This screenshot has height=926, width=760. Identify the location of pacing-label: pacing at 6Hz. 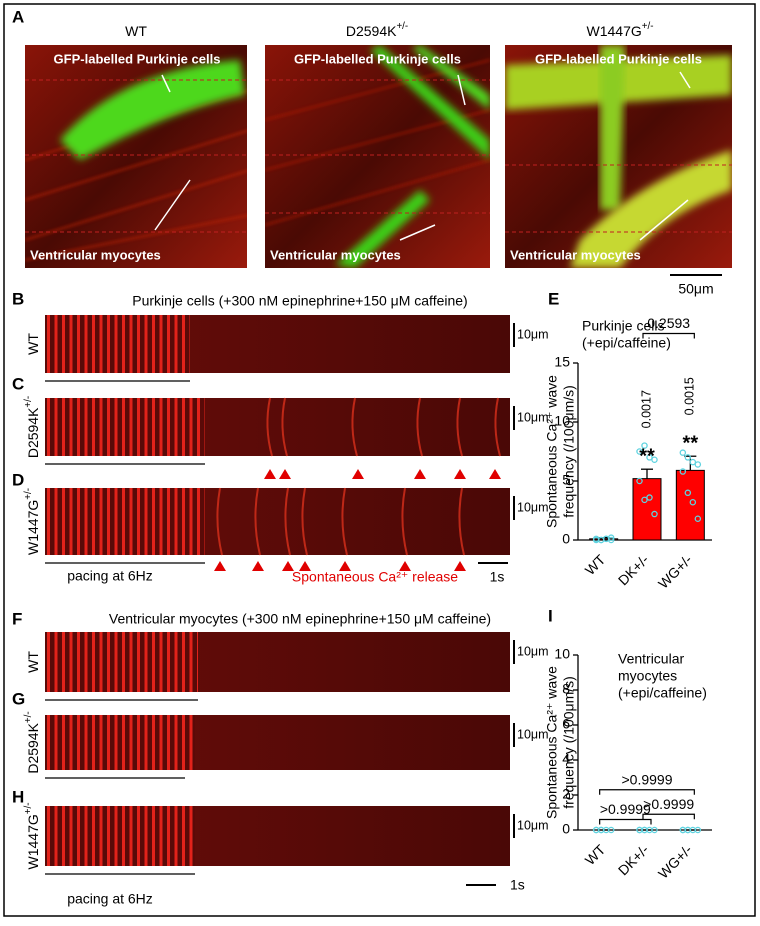
(110, 576).